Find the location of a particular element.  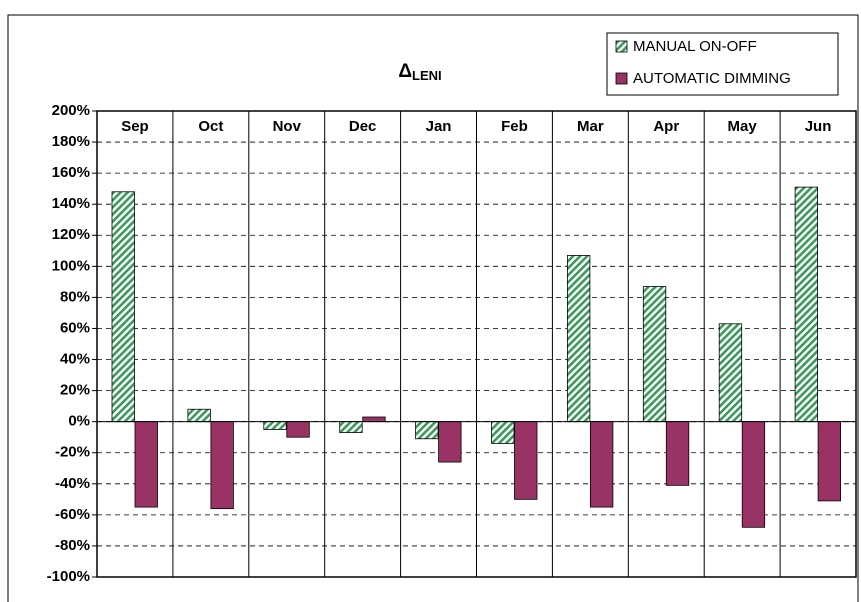

y-tick-label: -60% is located at coordinates (72, 514).